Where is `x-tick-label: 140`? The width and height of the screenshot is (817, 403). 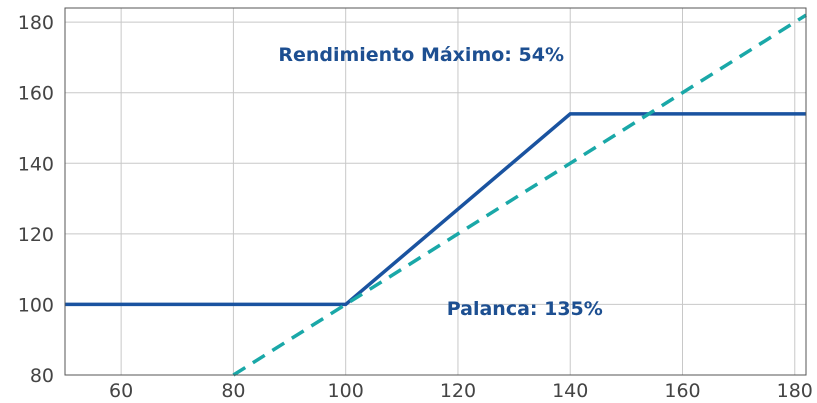 x-tick-label: 140 is located at coordinates (570, 391).